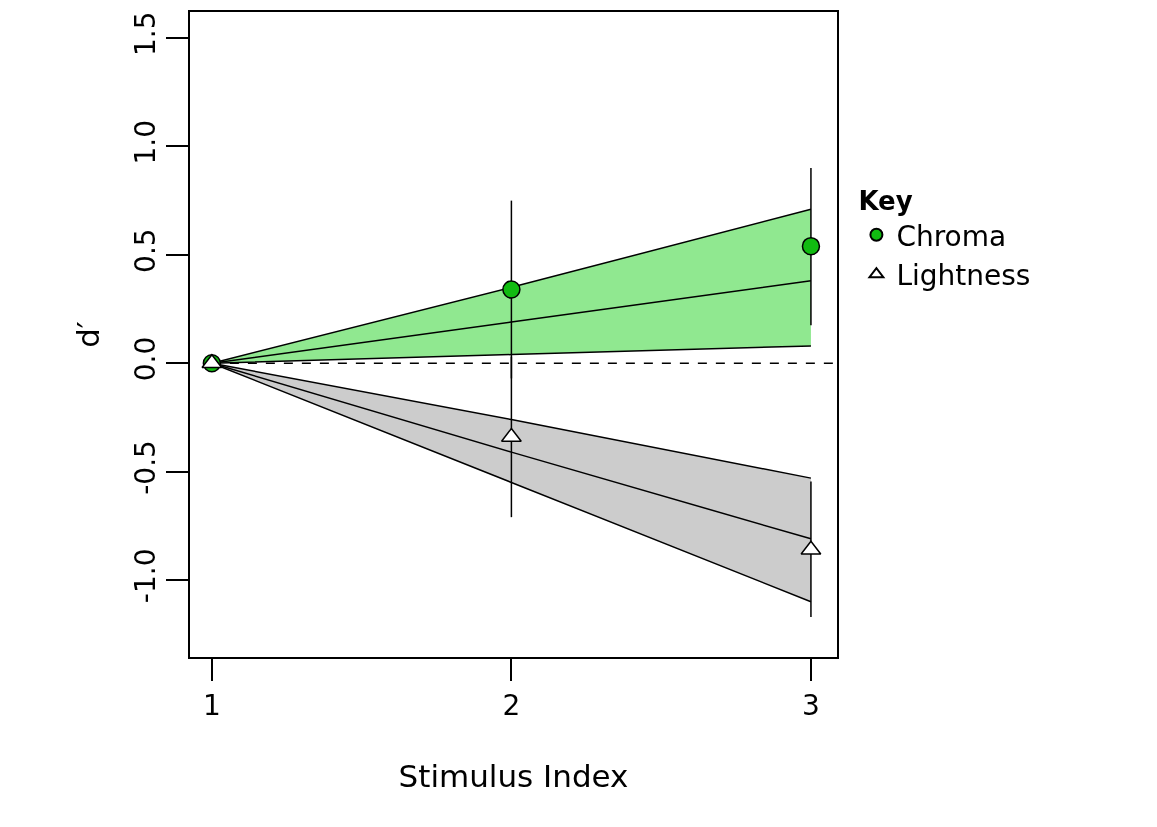  I want to click on y-tick-label: 1.0, so click(145, 142).